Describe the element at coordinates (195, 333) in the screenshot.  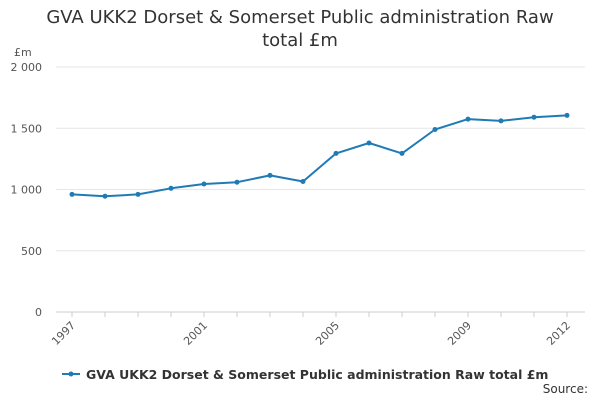
I see `x-tick-label: 2001` at that location.